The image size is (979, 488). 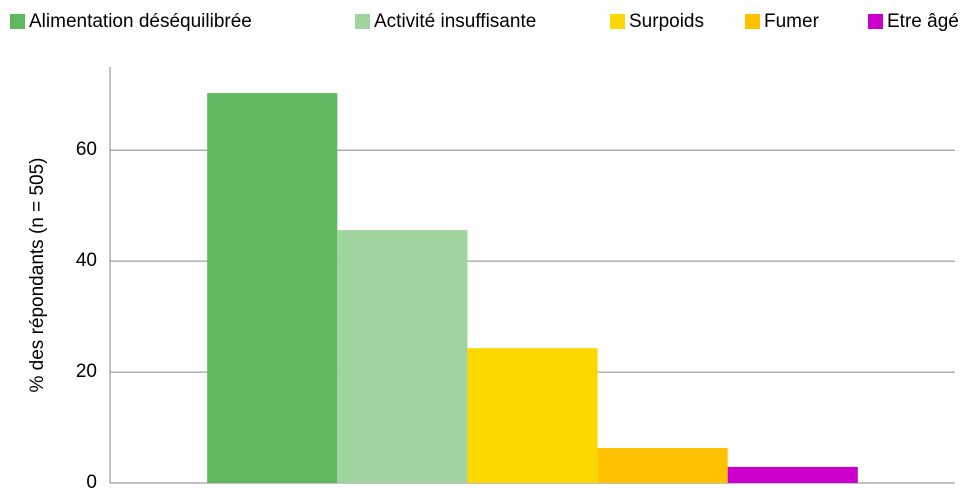 What do you see at coordinates (86, 149) in the screenshot?
I see `y-tick-label: 60` at bounding box center [86, 149].